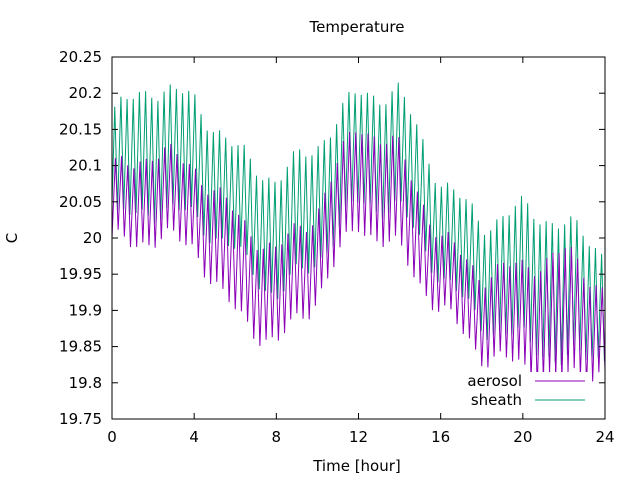 This screenshot has width=640, height=480. What do you see at coordinates (356, 466) in the screenshot?
I see `x-axis-label: Time [hour]` at bounding box center [356, 466].